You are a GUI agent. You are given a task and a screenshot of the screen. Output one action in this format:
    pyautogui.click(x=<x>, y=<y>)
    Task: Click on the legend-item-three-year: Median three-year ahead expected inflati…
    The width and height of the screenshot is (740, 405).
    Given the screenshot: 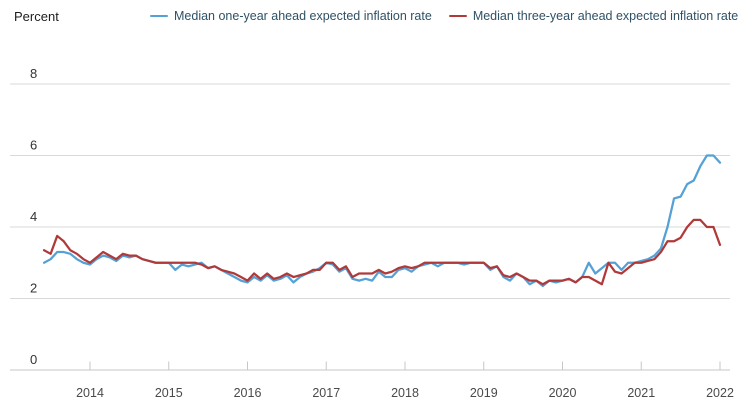 What is the action you would take?
    pyautogui.click(x=593, y=16)
    